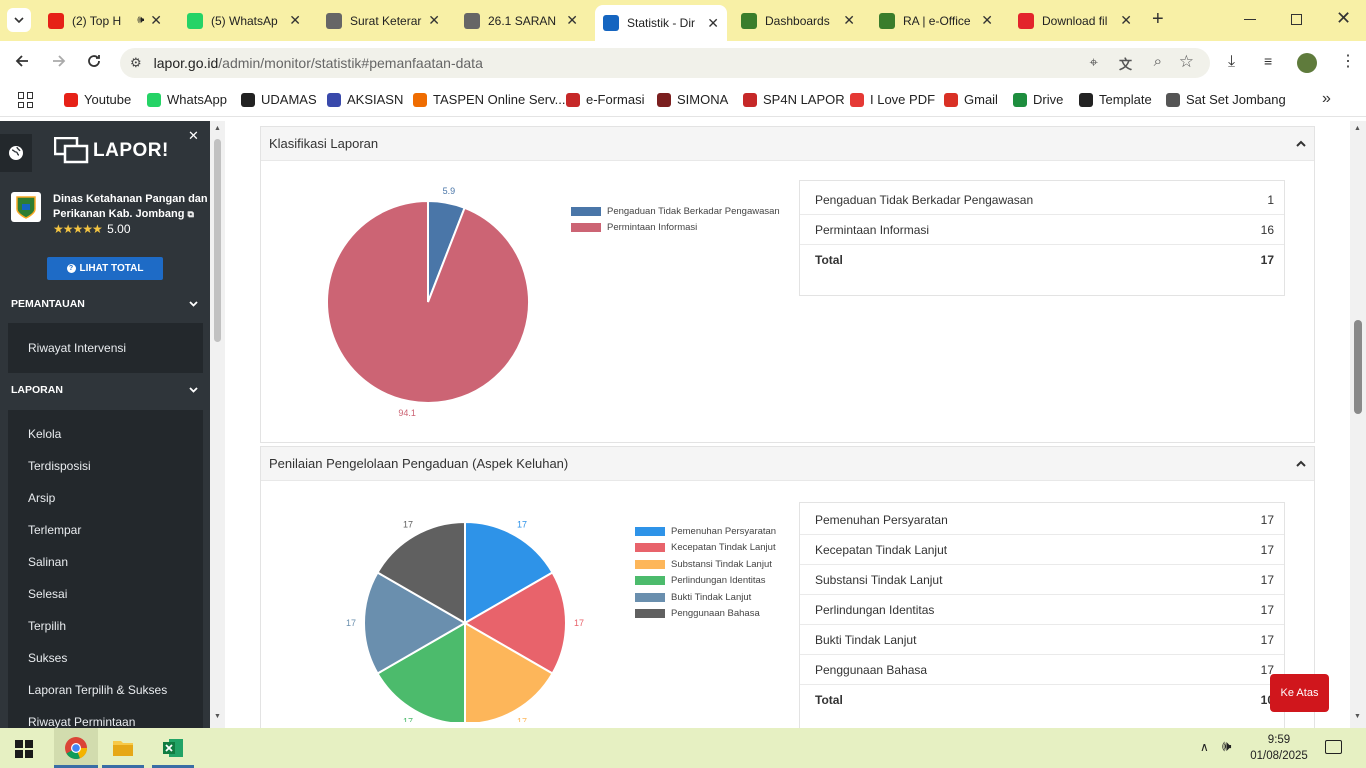 The height and width of the screenshot is (768, 1366). What do you see at coordinates (1326, 98) in the screenshot?
I see `more-bookmarks-icon: »` at bounding box center [1326, 98].